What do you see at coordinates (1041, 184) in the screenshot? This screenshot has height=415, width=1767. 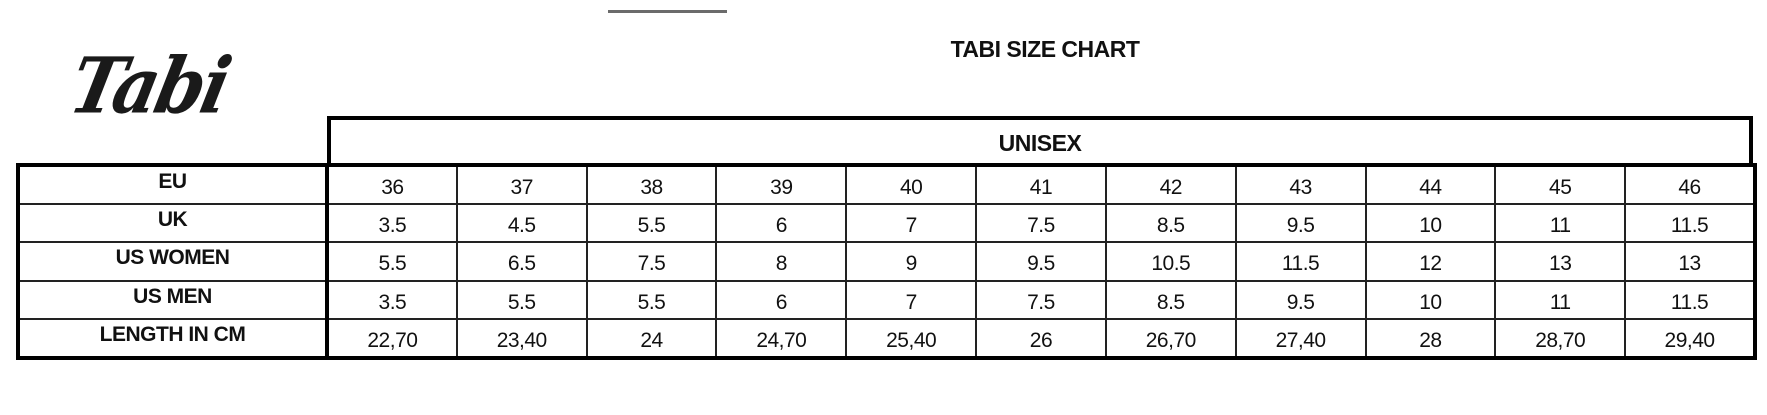 I see `size-cell: 41` at bounding box center [1041, 184].